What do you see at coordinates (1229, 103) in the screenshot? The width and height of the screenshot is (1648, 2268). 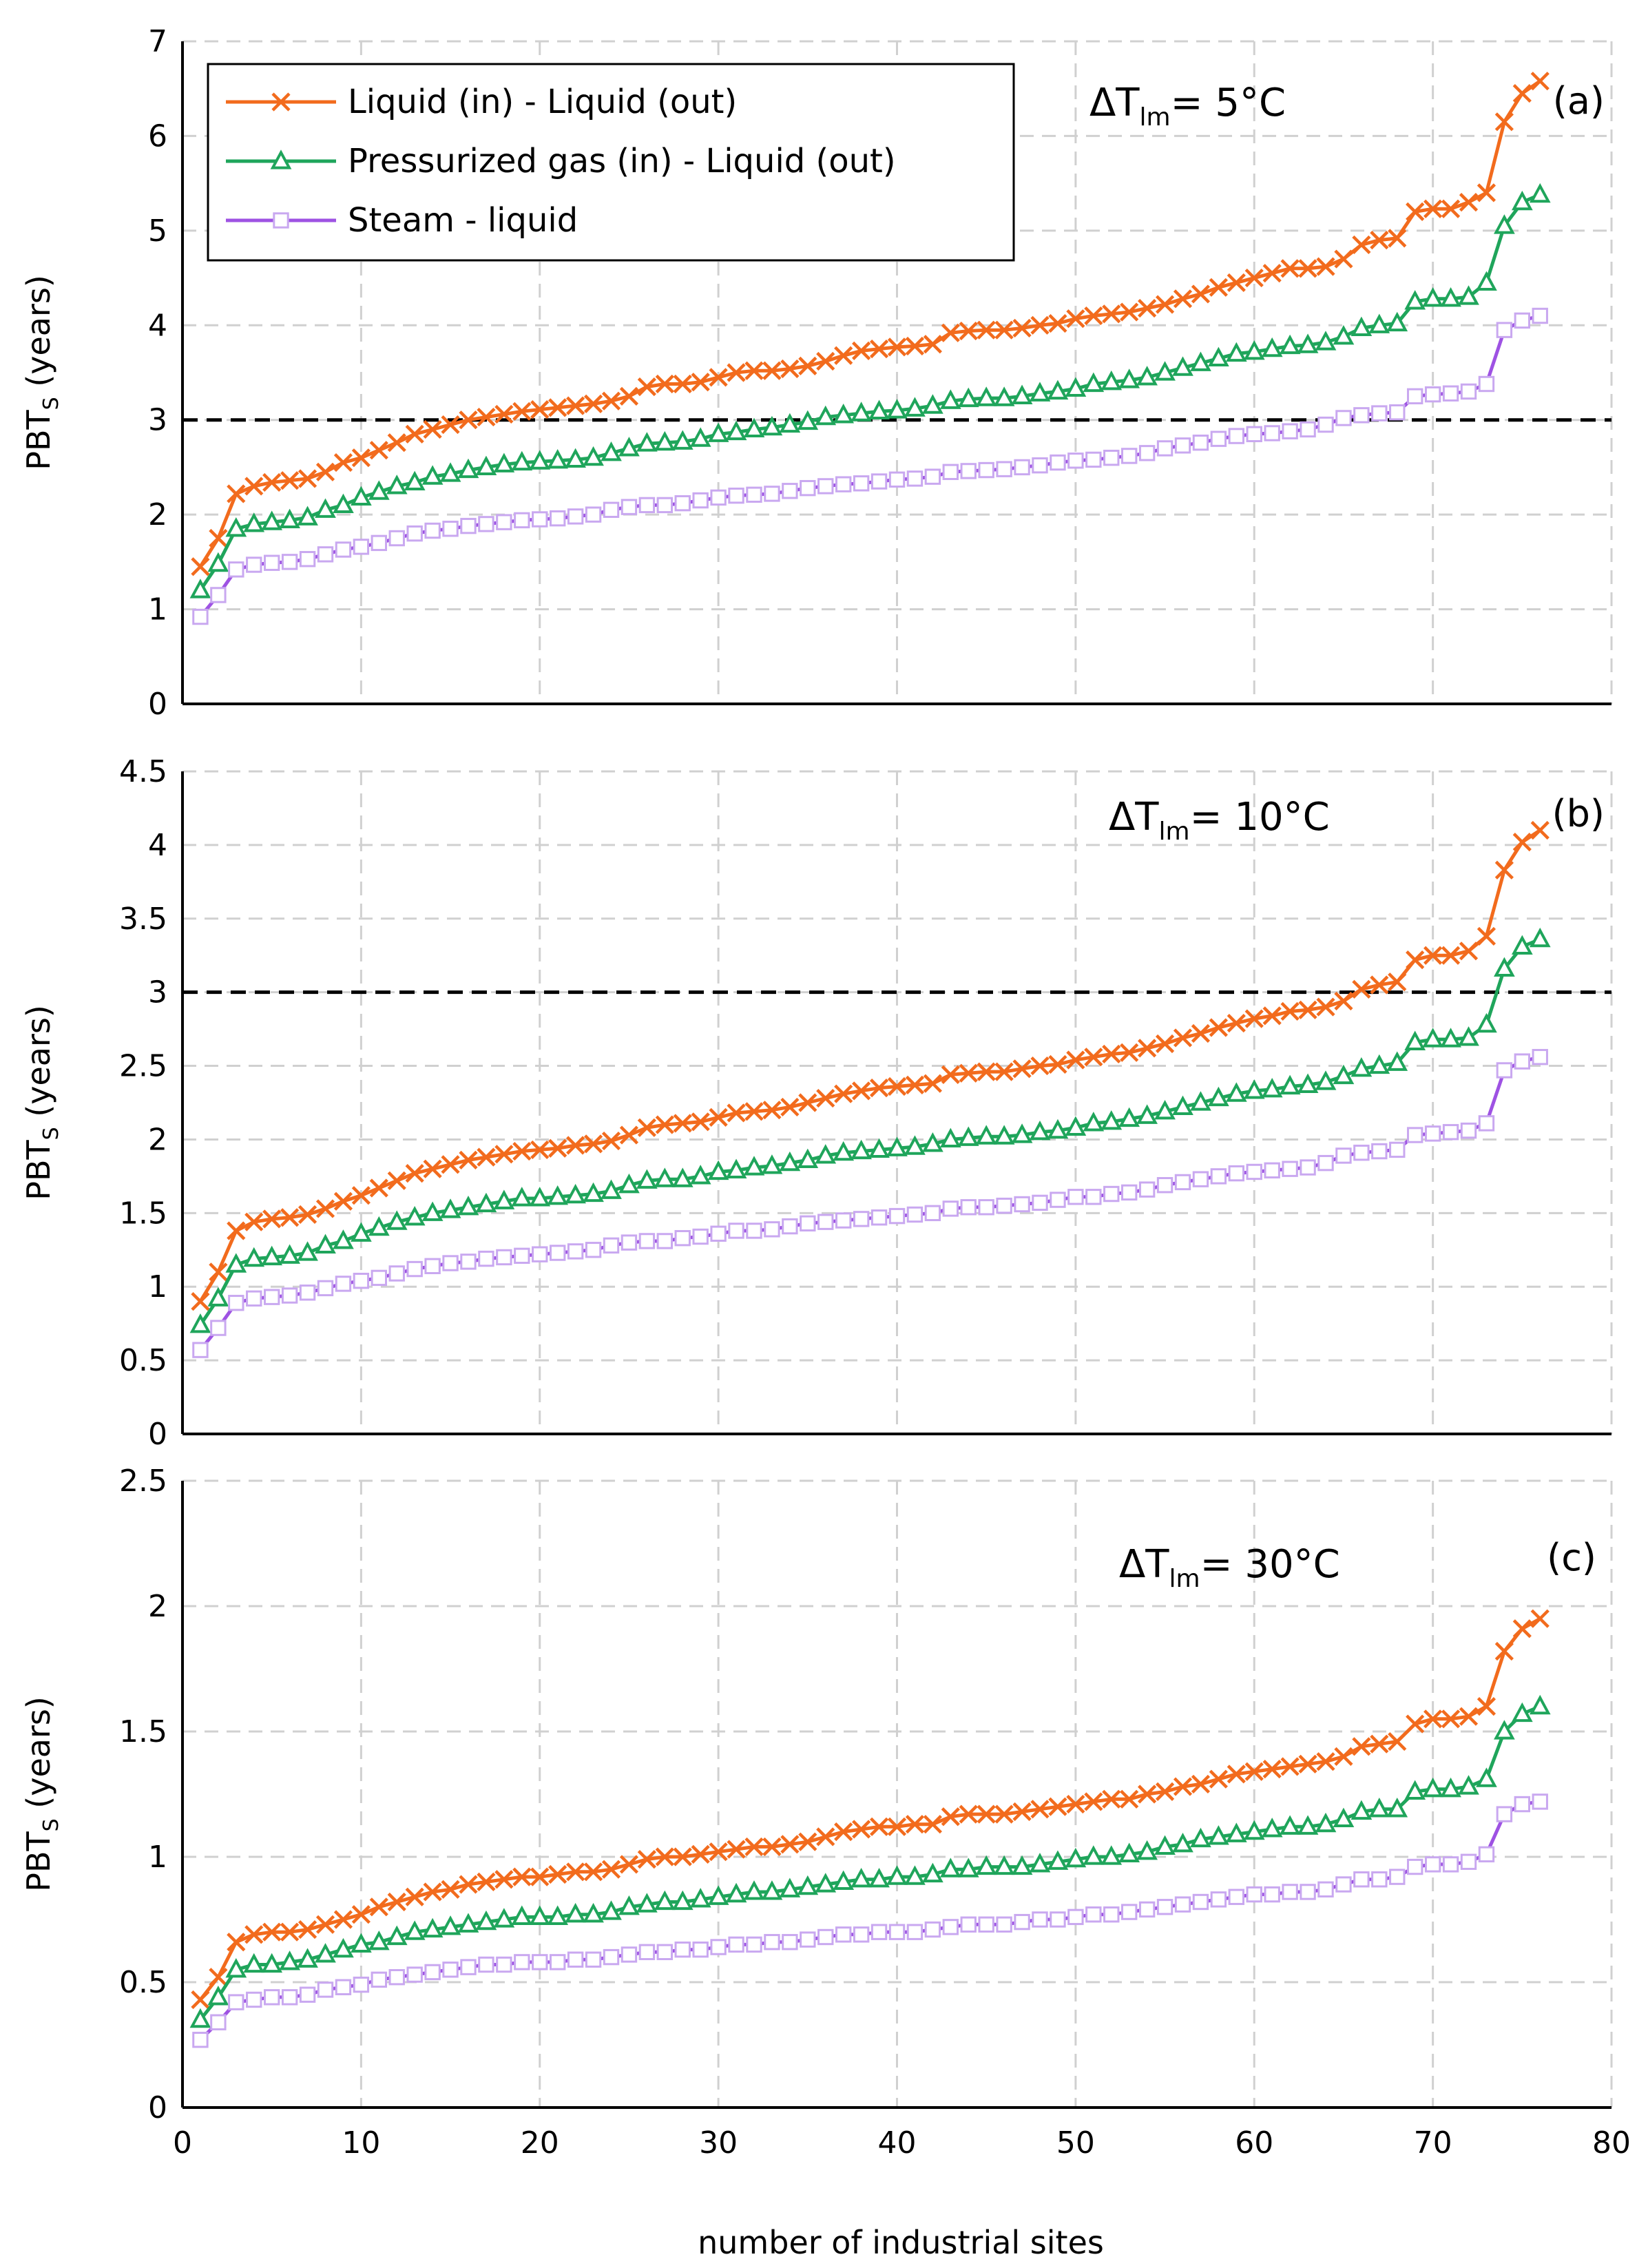 I see `delta-t-value: = 5°C` at bounding box center [1229, 103].